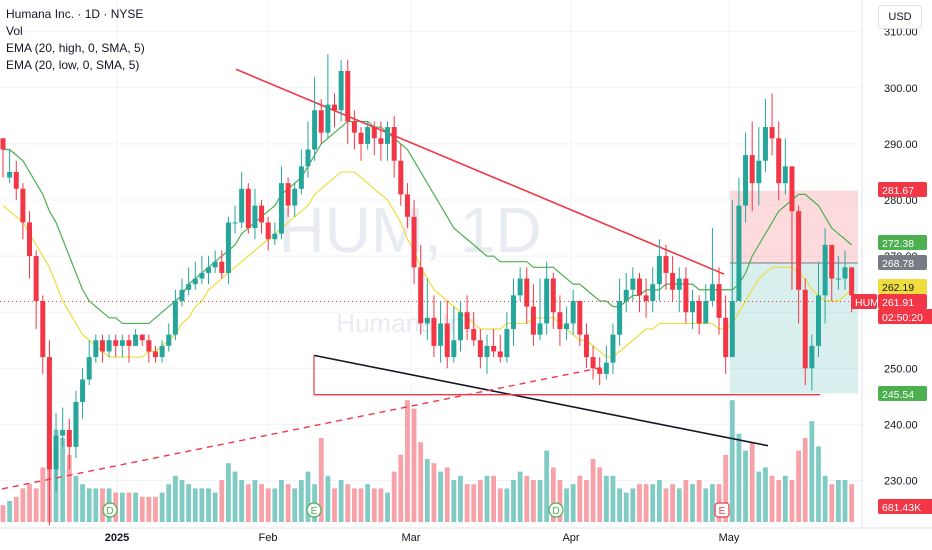  I want to click on x-tick-label: May, so click(729, 538).